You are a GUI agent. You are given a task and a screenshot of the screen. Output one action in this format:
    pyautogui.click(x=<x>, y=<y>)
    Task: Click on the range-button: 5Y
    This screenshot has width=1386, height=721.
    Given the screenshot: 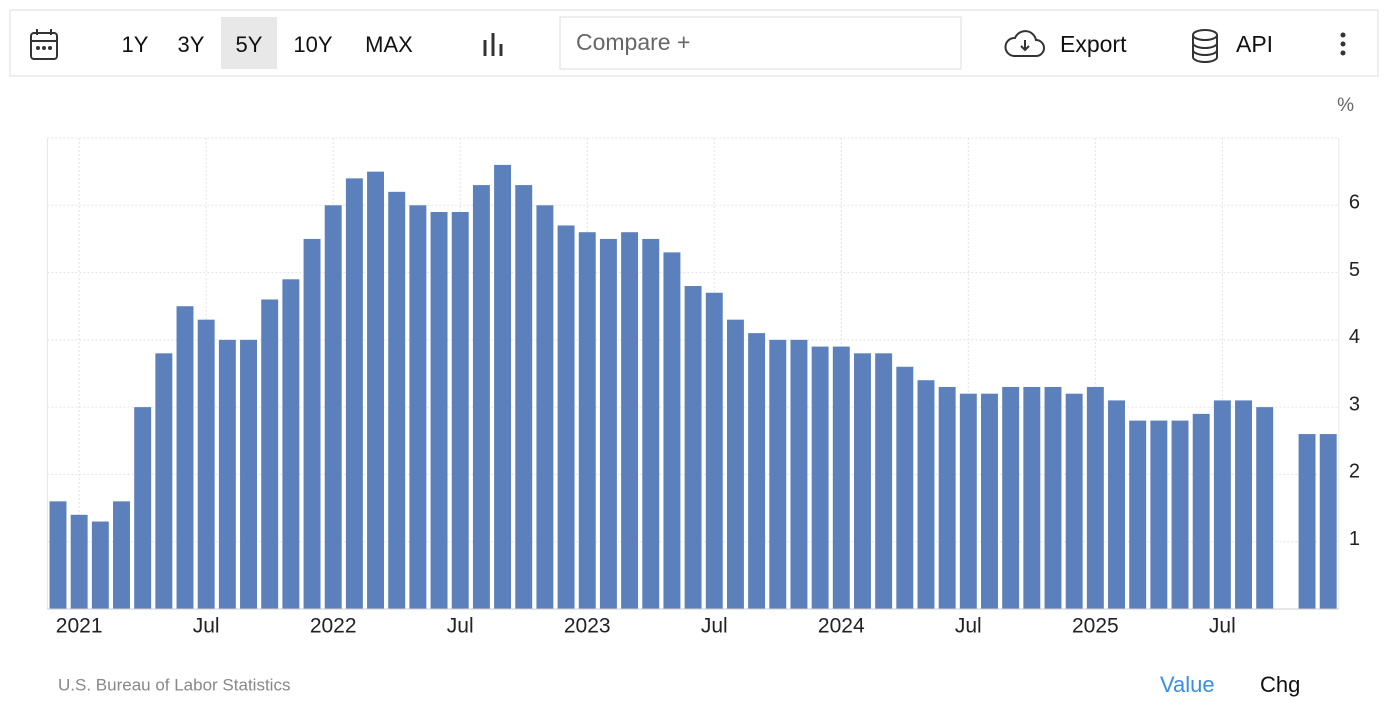 What is the action you would take?
    pyautogui.click(x=249, y=44)
    